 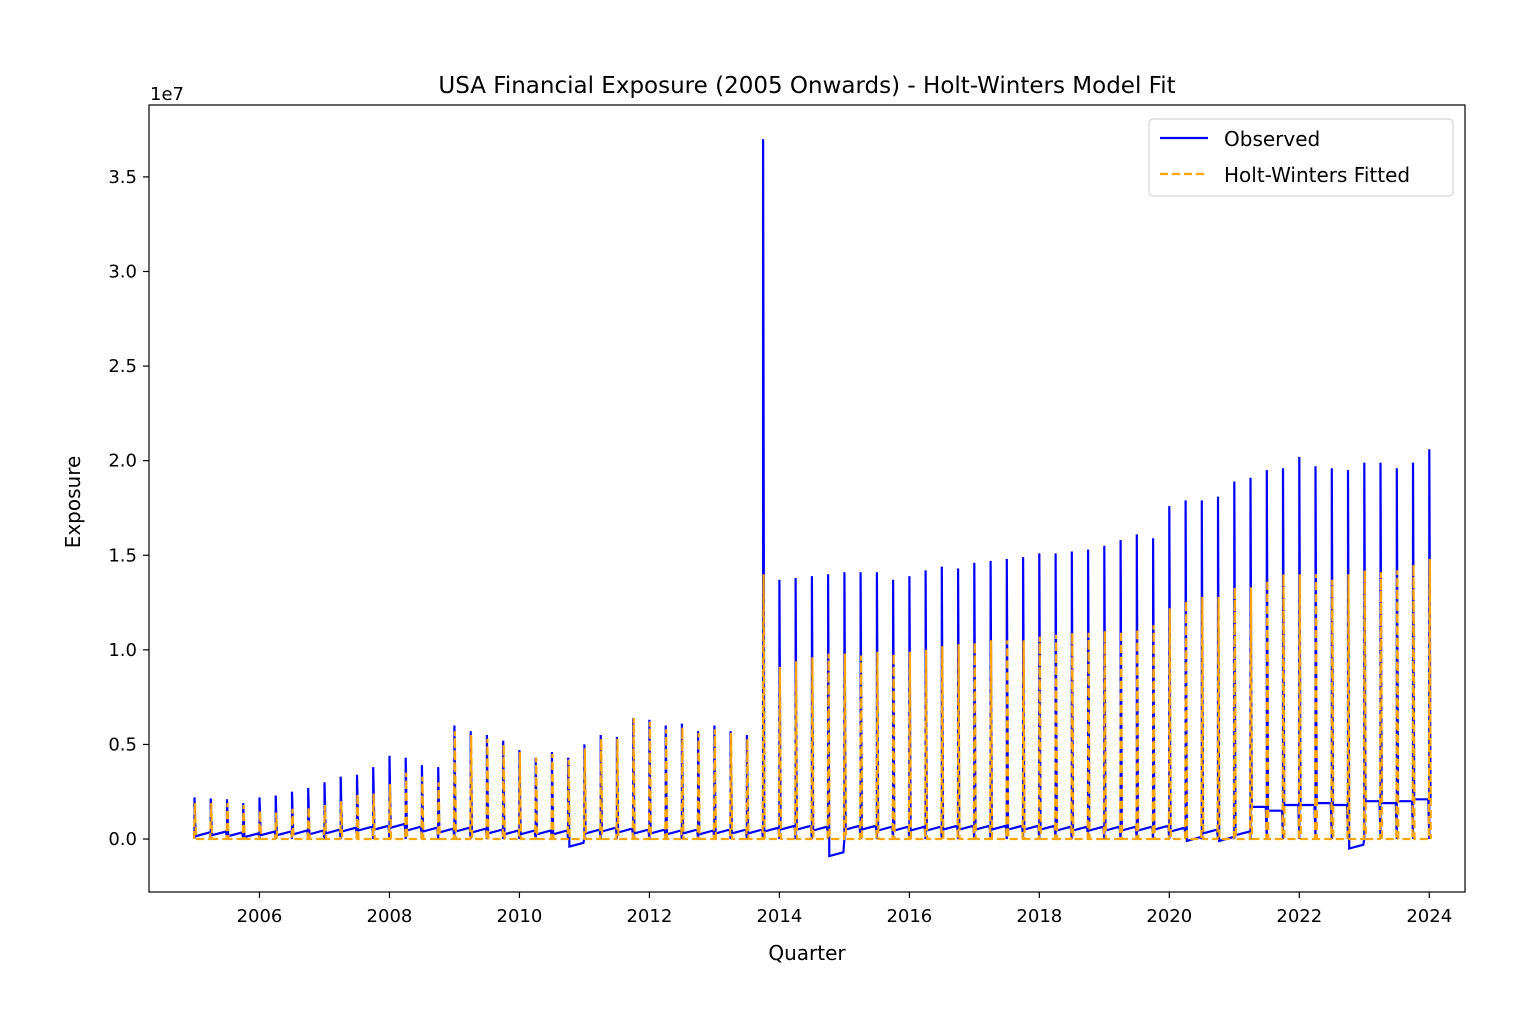 What do you see at coordinates (520, 916) in the screenshot?
I see `x-tick-label: 2010` at bounding box center [520, 916].